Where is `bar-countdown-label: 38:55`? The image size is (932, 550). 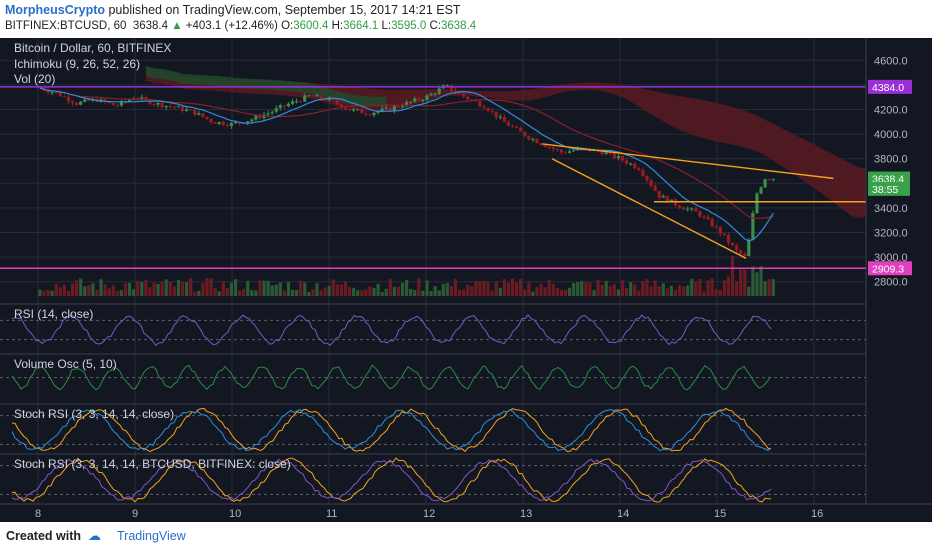
bar-countdown-label: 38:55 is located at coordinates (885, 190).